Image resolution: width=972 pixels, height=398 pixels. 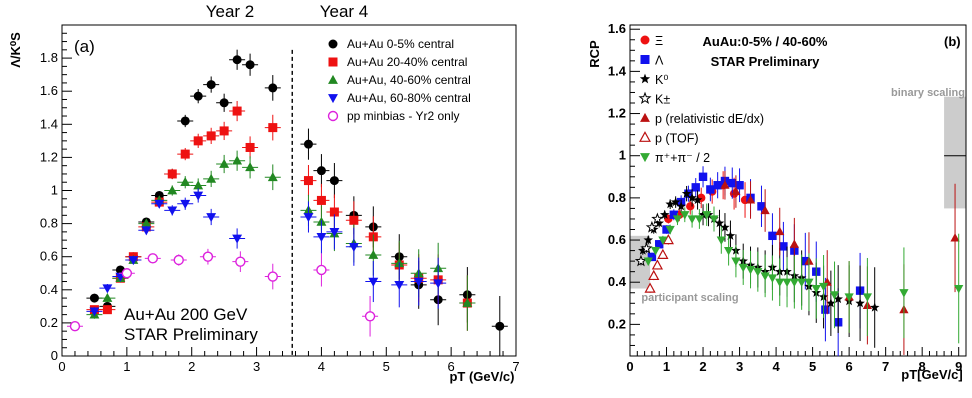 What do you see at coordinates (84, 46) in the screenshot?
I see `panel-label-a: (a)` at bounding box center [84, 46].